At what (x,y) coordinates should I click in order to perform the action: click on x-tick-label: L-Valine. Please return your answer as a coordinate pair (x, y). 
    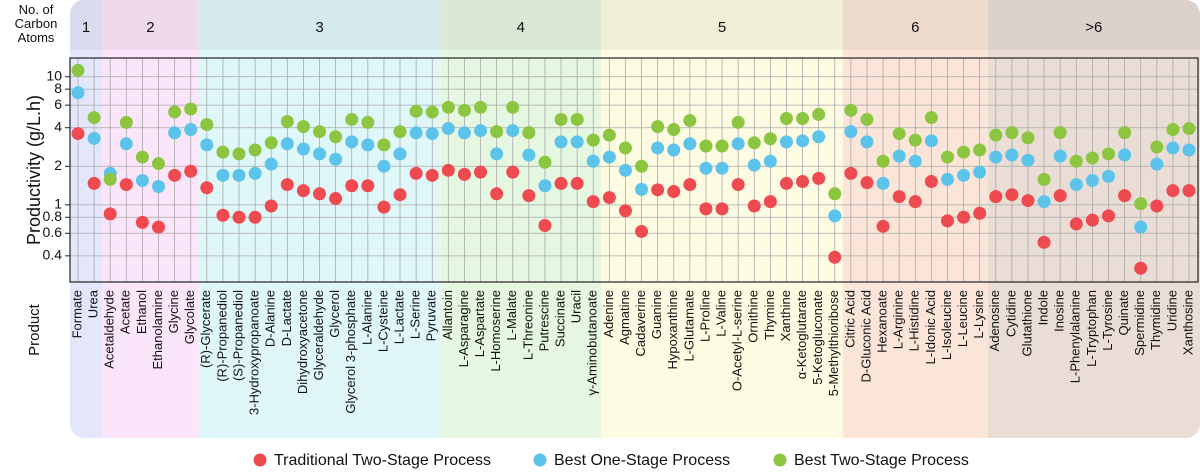
    Looking at the image, I should click on (720, 313).